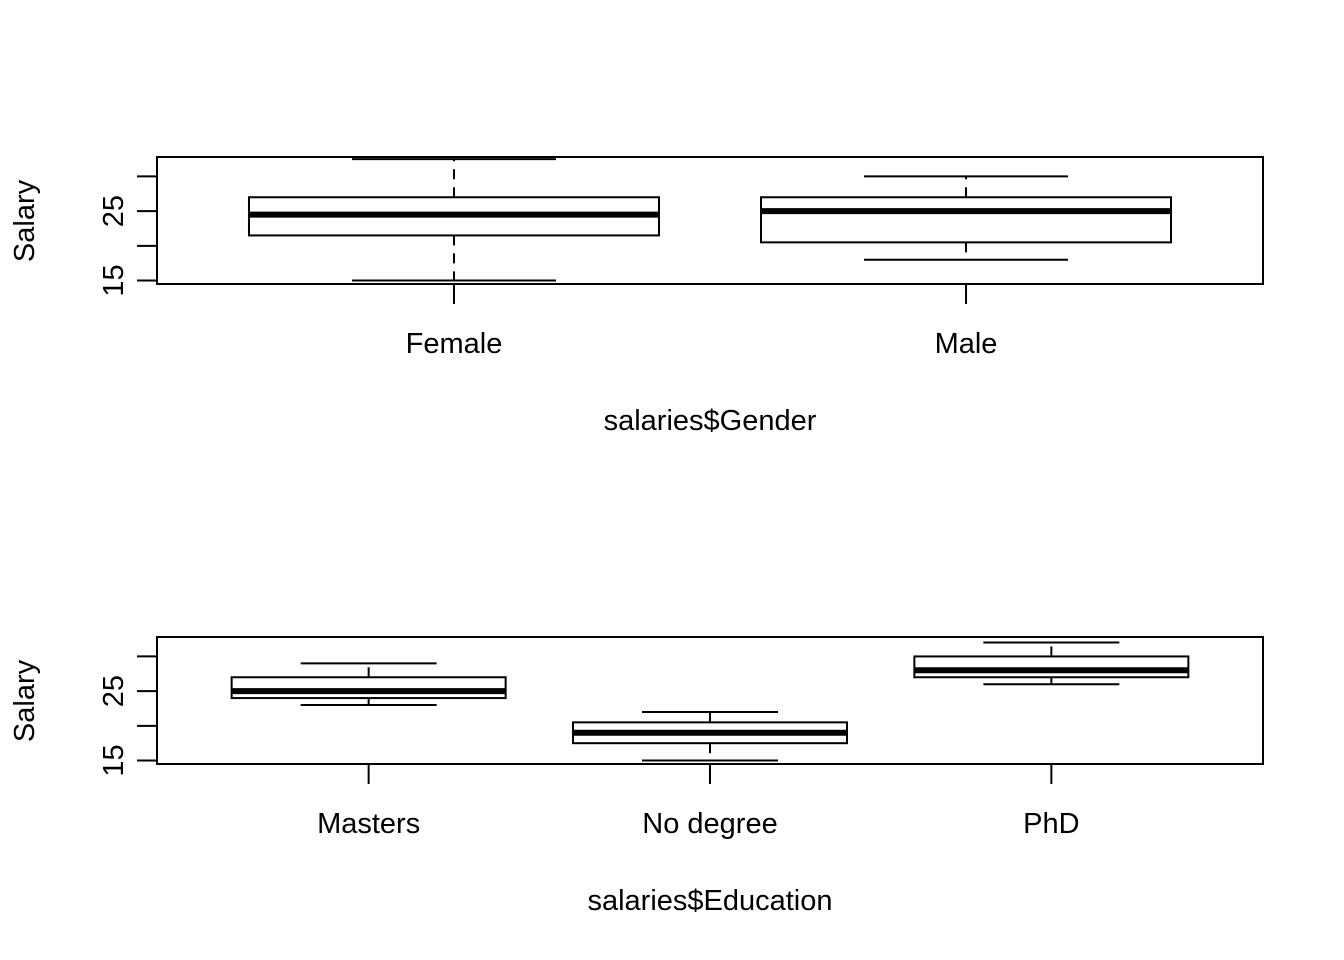 This screenshot has width=1344, height=960. I want to click on box-male, so click(966, 218).